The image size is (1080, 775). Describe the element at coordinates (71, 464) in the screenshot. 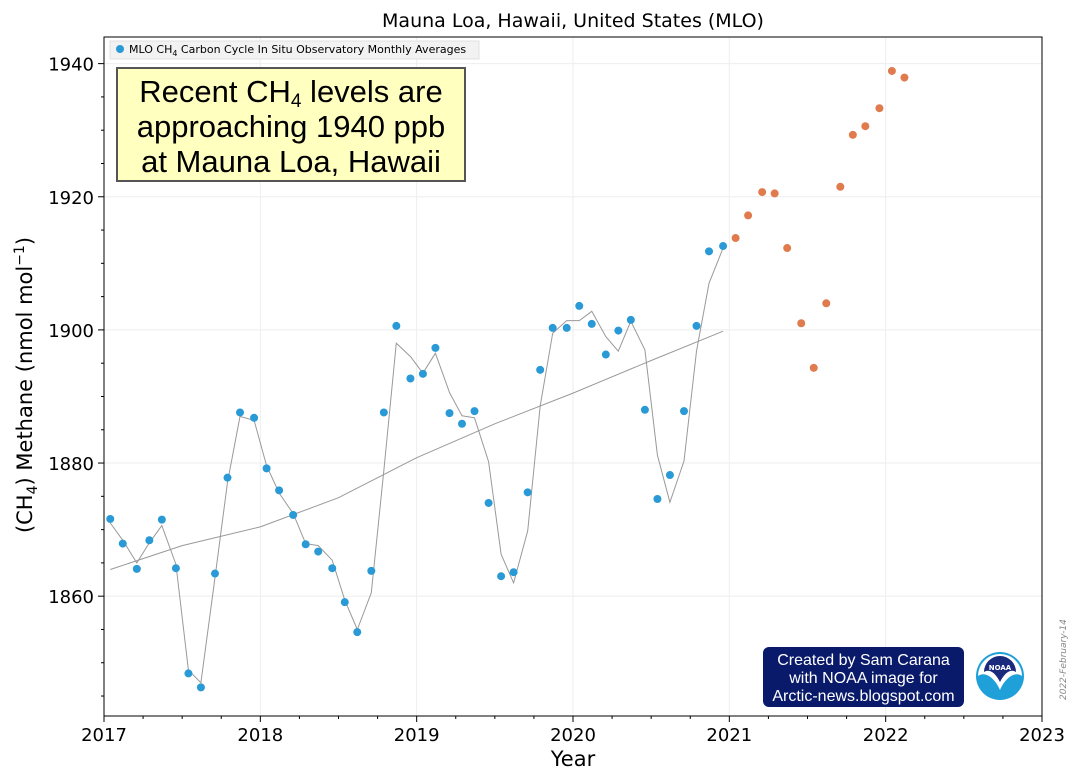

I see `y-tick-label: 1880` at that location.